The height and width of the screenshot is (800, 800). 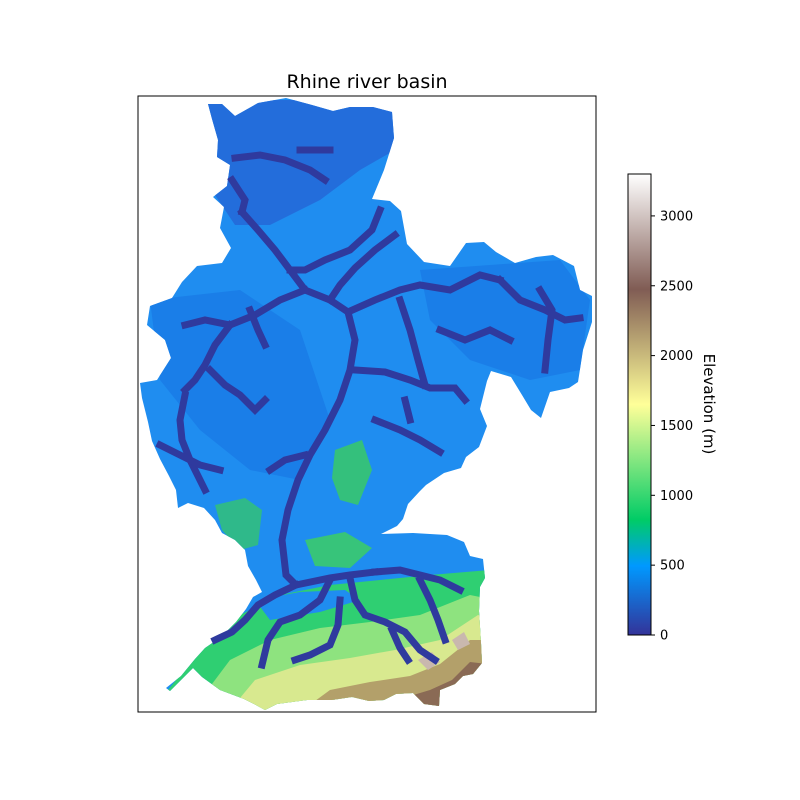 I want to click on lowland-mid-region, so click(x=240, y=385).